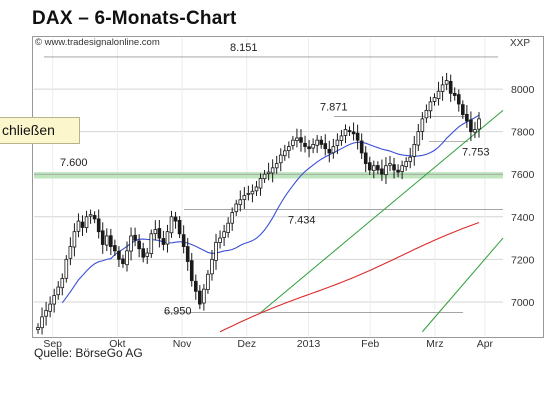 The height and width of the screenshot is (400, 560). I want to click on level-label: 7.434, so click(302, 221).